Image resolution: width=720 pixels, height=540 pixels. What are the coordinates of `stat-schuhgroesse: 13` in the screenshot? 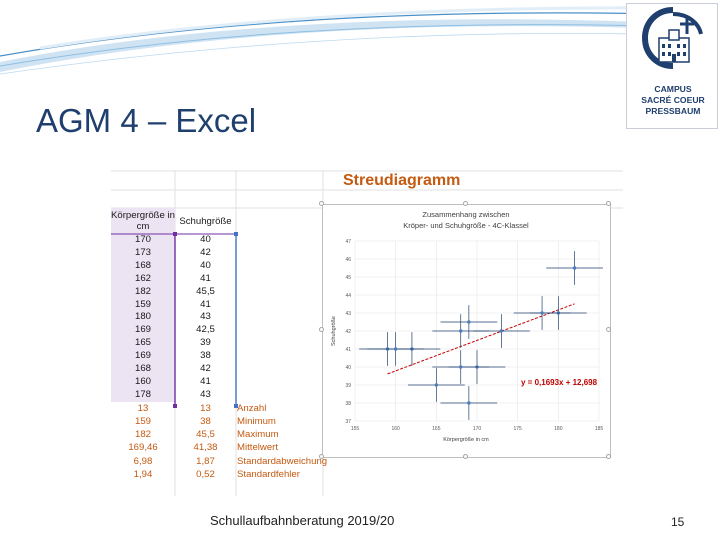 It's located at (205, 408).